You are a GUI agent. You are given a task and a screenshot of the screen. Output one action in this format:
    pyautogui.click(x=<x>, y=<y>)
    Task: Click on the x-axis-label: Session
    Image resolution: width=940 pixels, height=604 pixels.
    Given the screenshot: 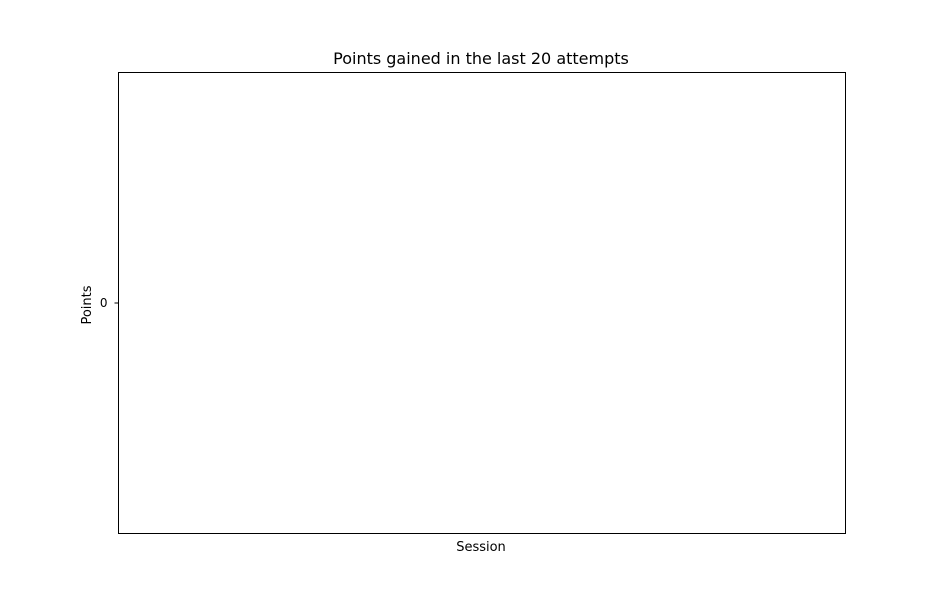 What is the action you would take?
    pyautogui.click(x=481, y=547)
    